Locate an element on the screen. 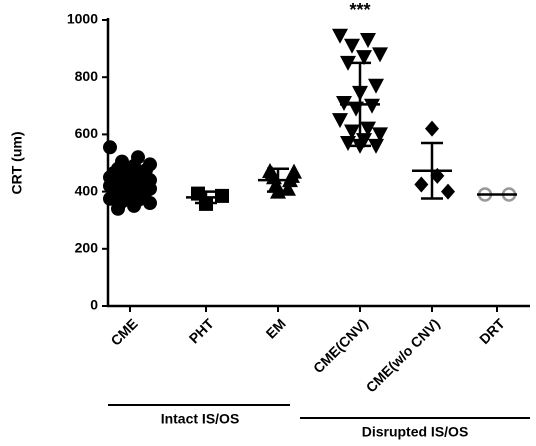 This screenshot has width=536, height=446. y-tick-label: 200 is located at coordinates (87, 248).